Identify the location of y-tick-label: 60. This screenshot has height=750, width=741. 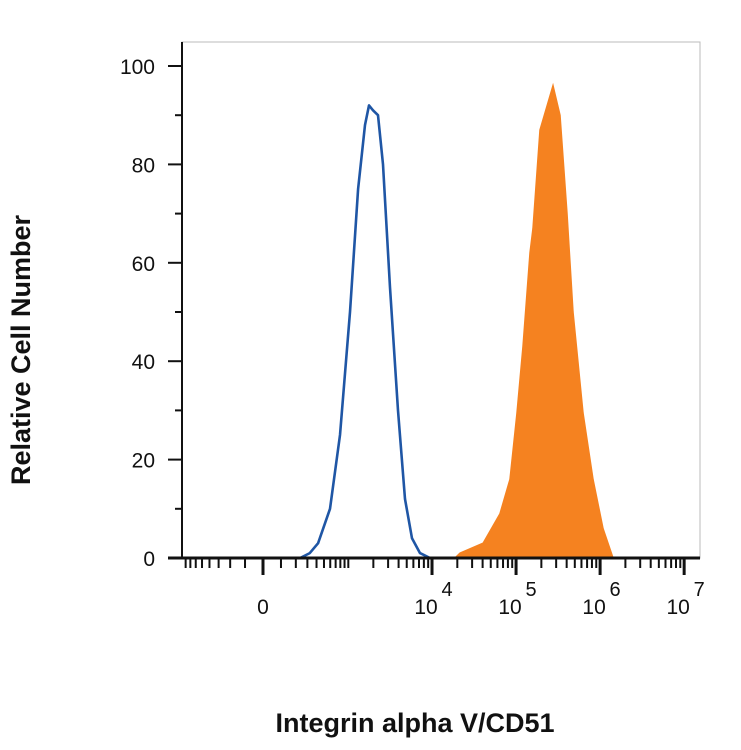
(143, 264).